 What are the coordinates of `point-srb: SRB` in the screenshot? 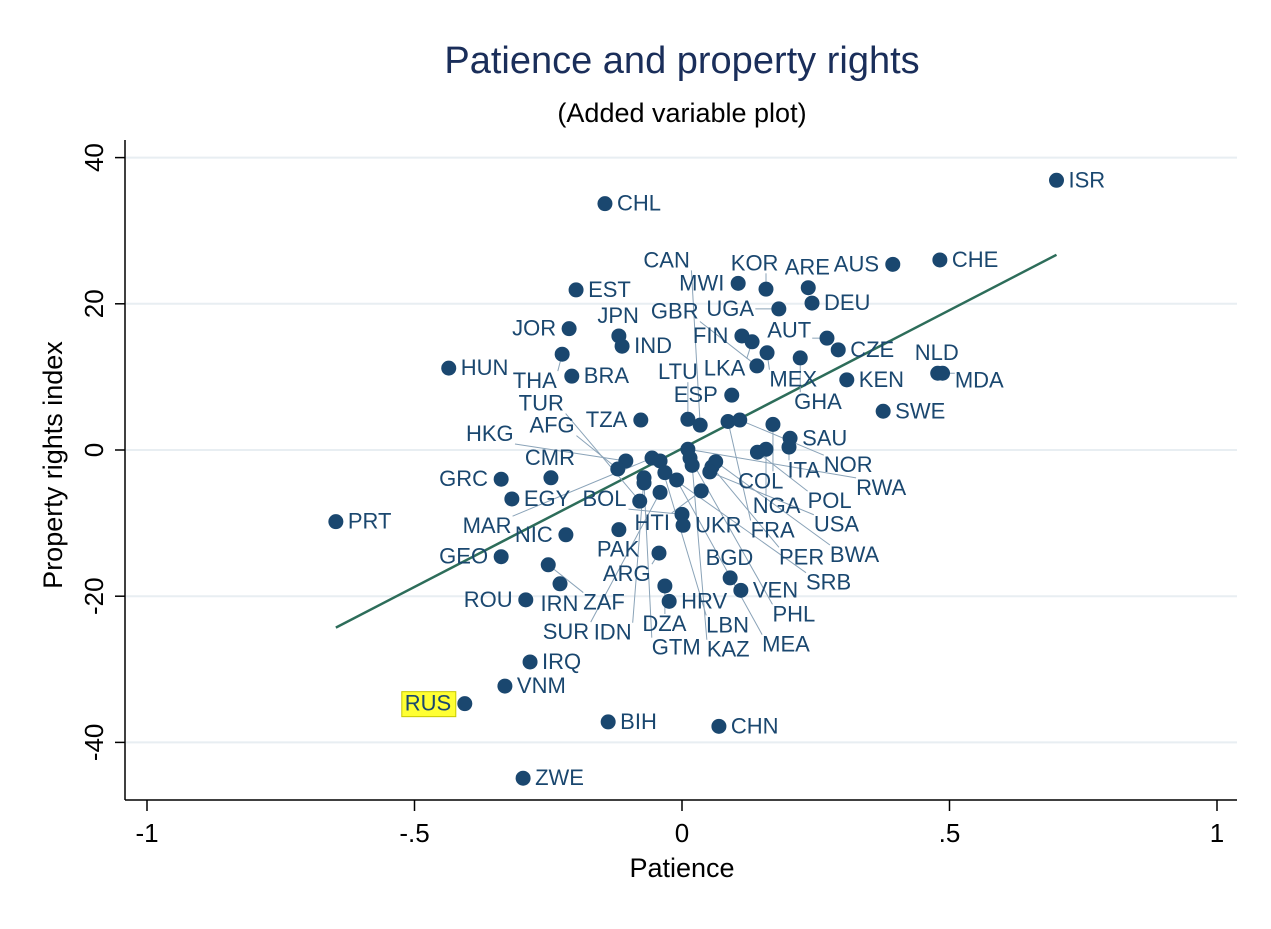 It's located at (754, 530).